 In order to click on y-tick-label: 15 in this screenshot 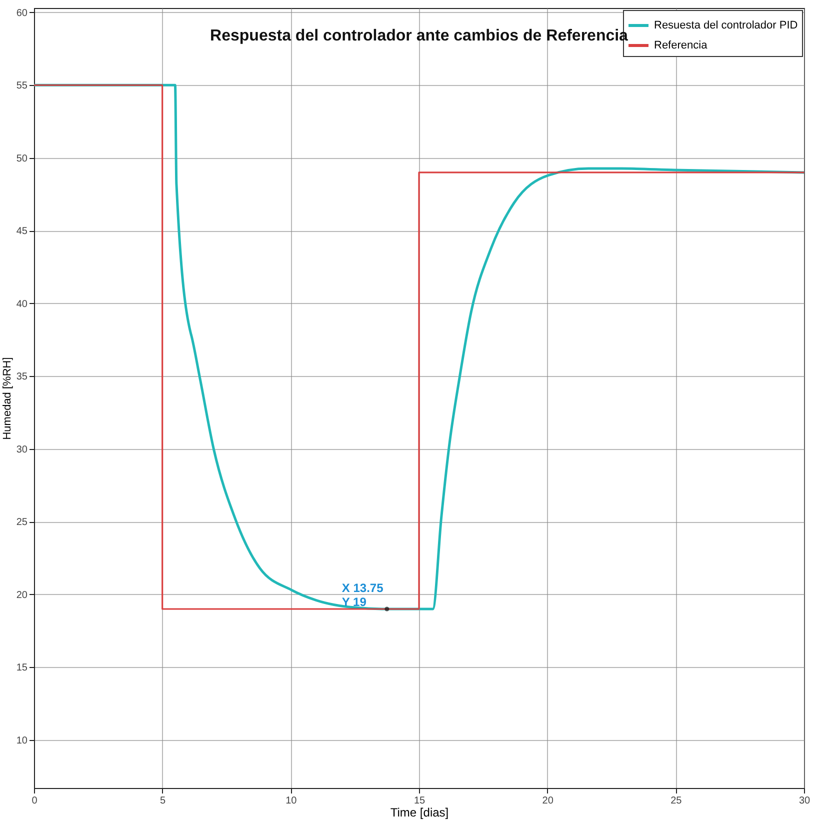, I will do `click(22, 668)`.